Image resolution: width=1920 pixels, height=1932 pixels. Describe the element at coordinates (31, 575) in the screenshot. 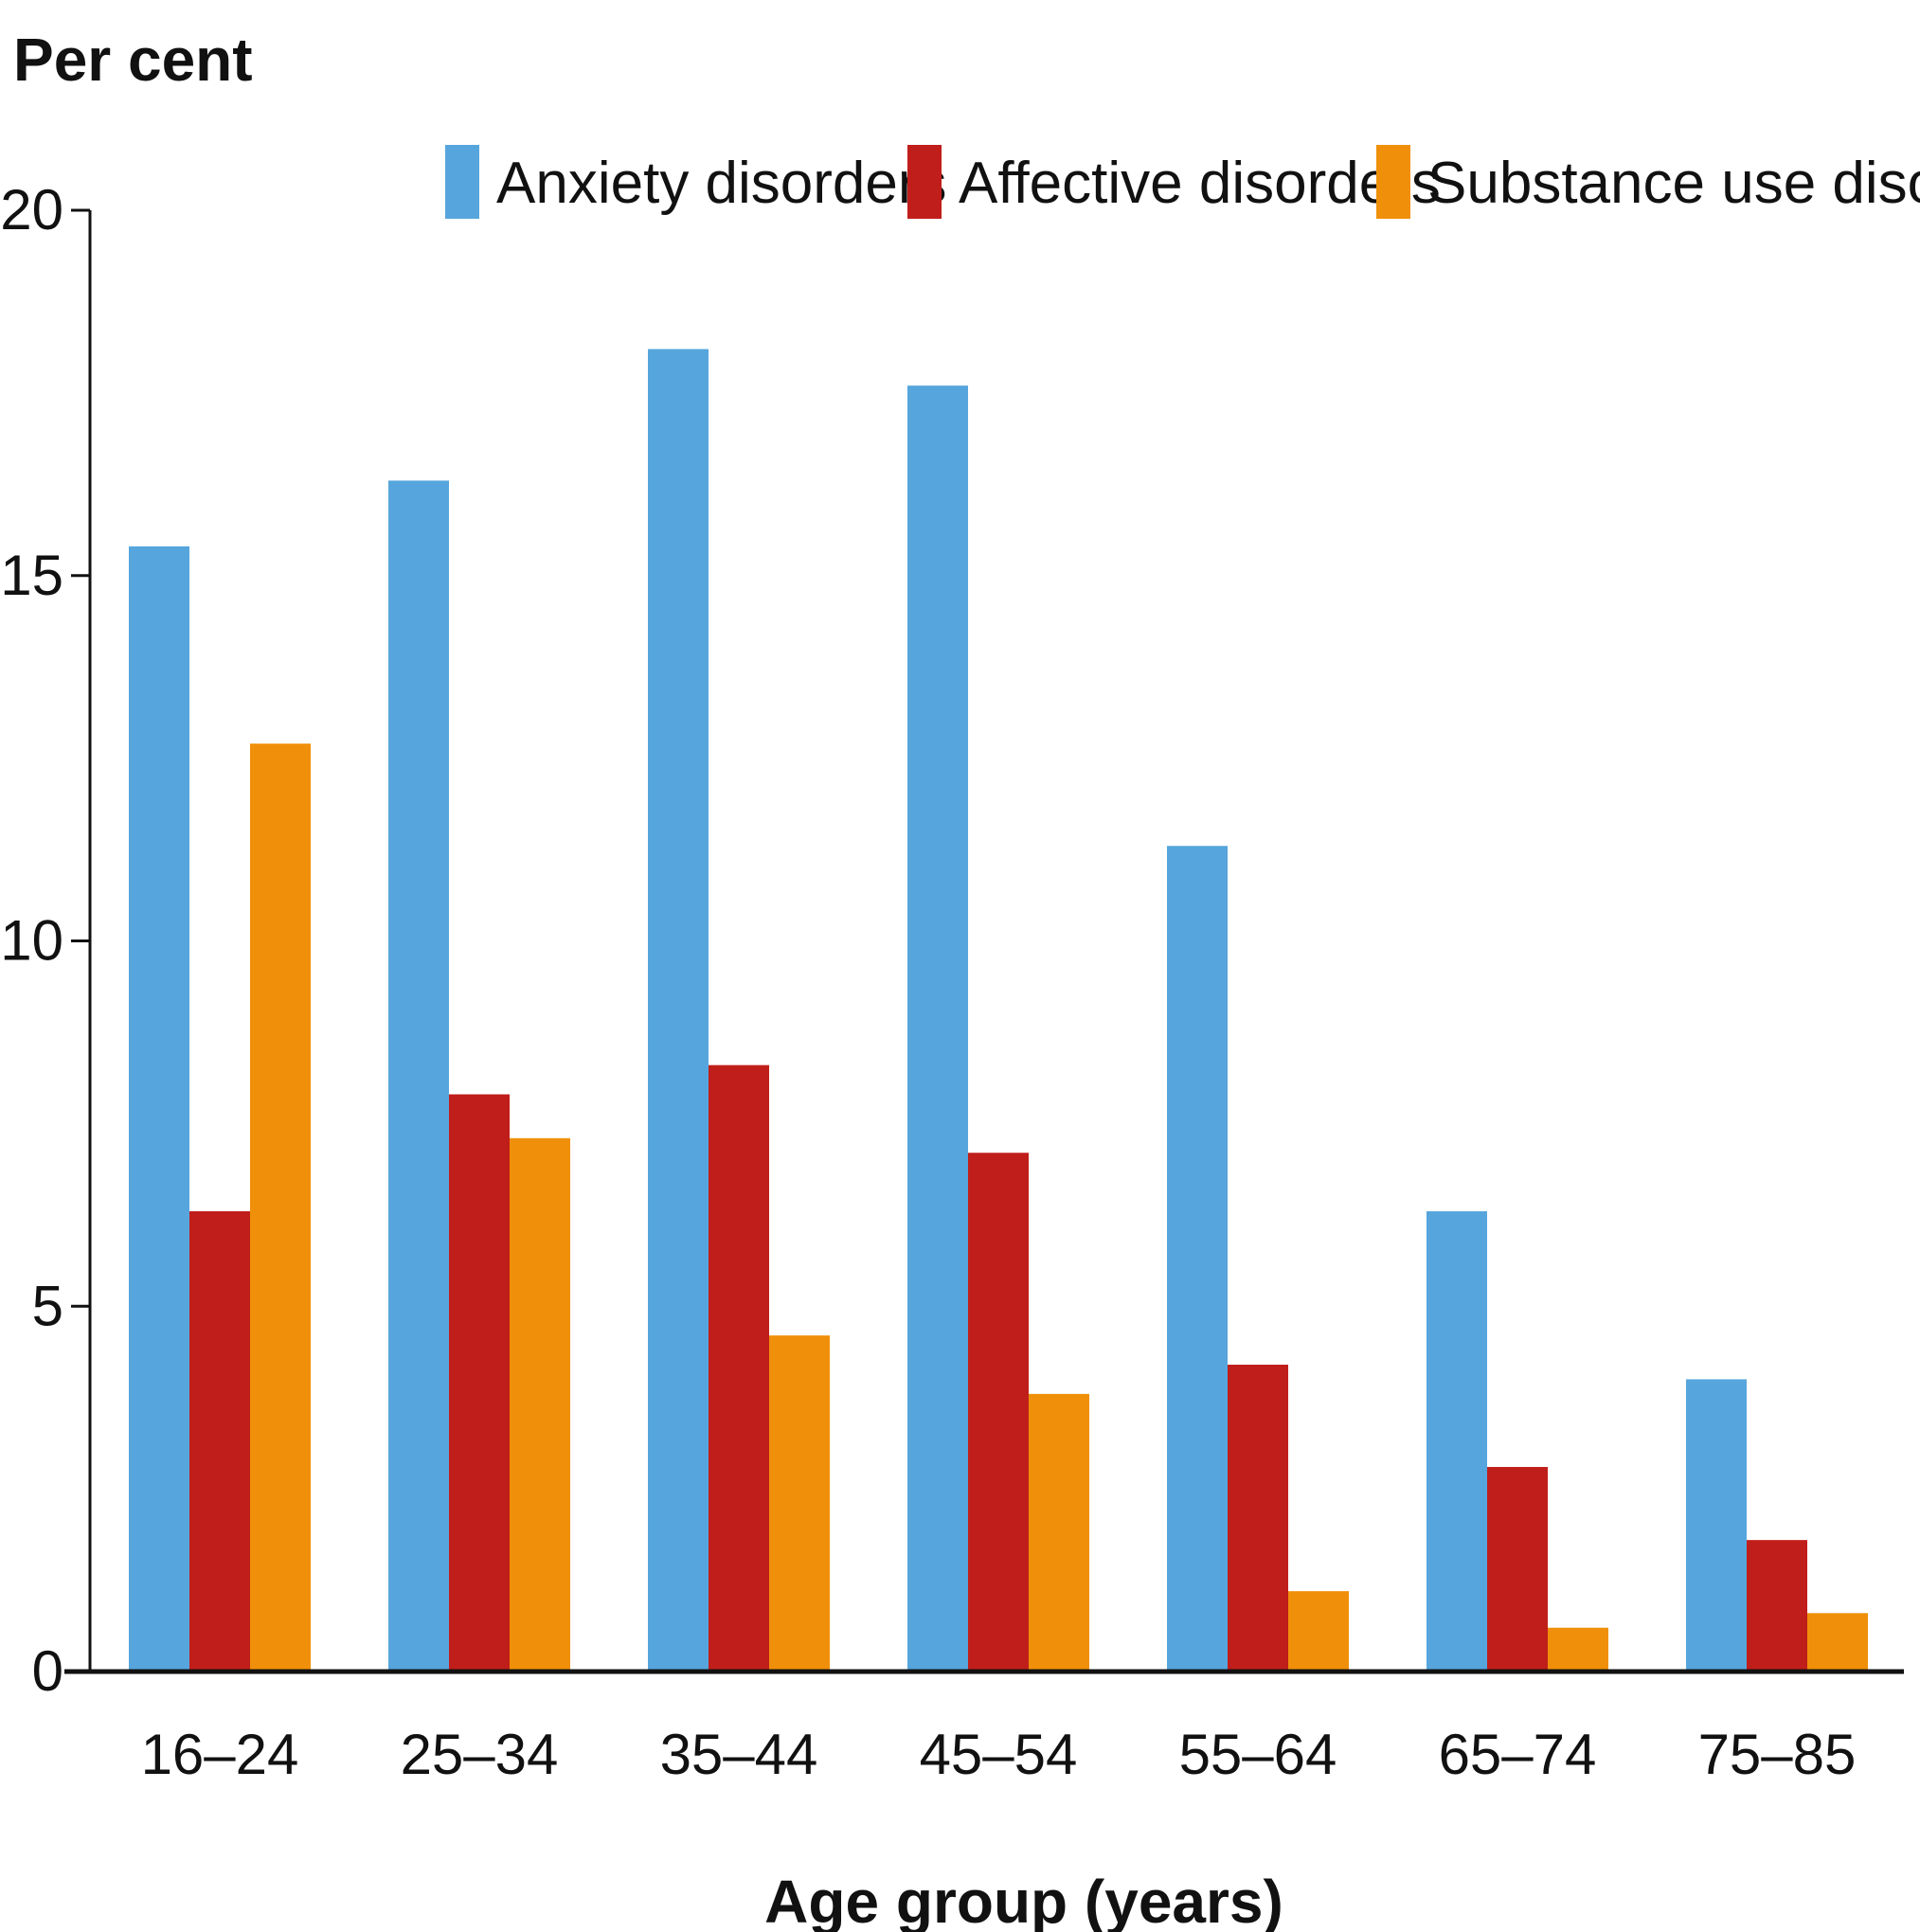

I see `y-tick-label: 15` at that location.